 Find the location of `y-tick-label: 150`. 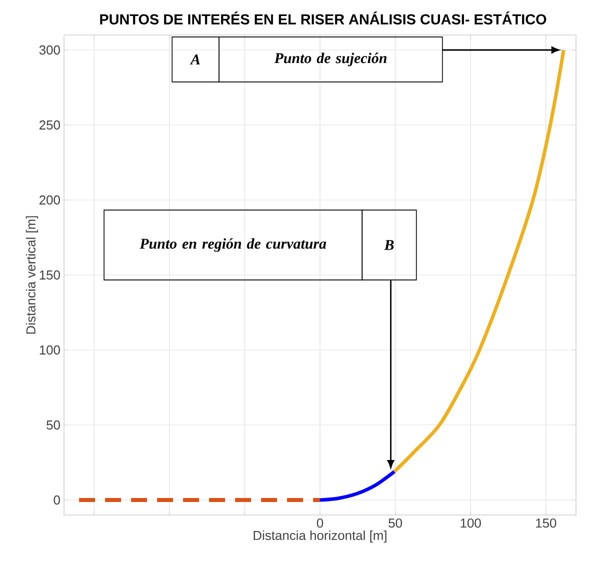

y-tick-label: 150 is located at coordinates (50, 275).